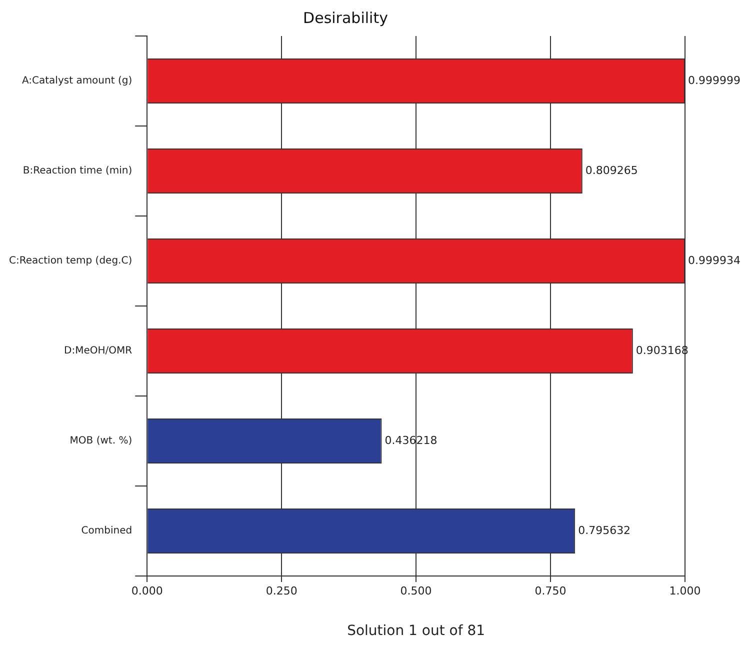  I want to click on chart-title: Desirability, so click(345, 17).